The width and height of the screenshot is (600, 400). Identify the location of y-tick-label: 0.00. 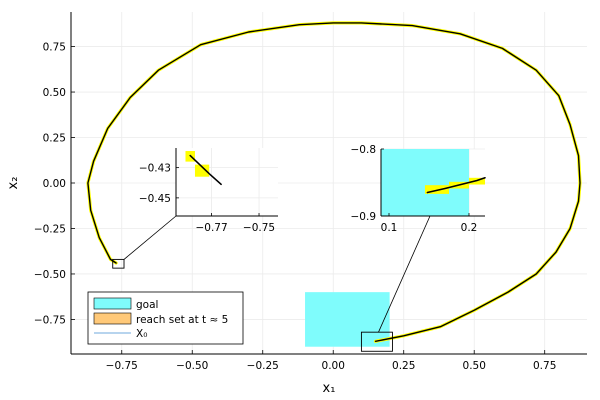
(54, 184).